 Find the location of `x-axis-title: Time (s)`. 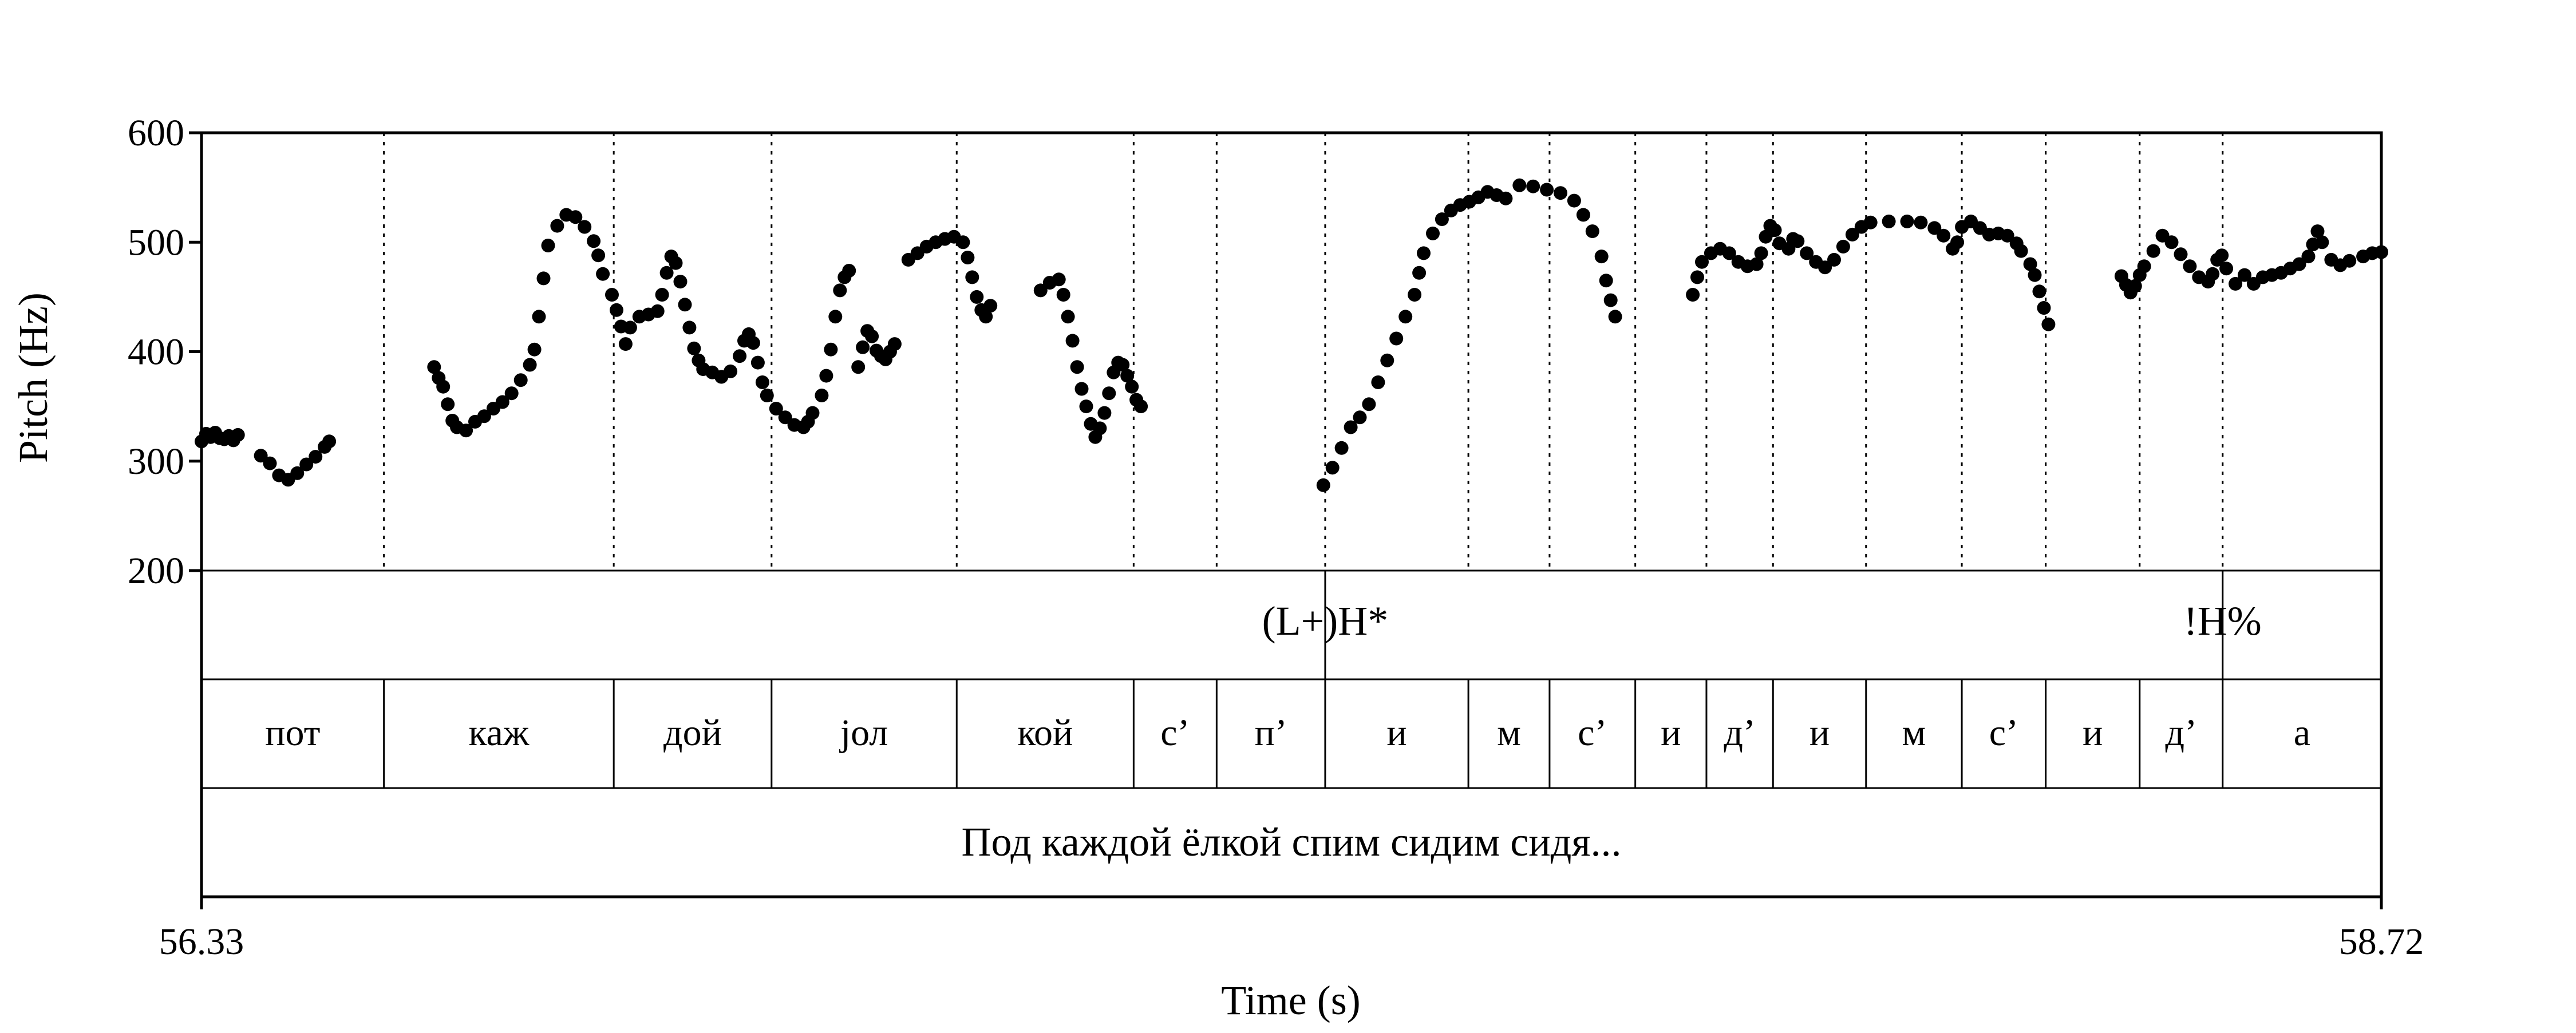

x-axis-title: Time (s) is located at coordinates (1290, 1000).